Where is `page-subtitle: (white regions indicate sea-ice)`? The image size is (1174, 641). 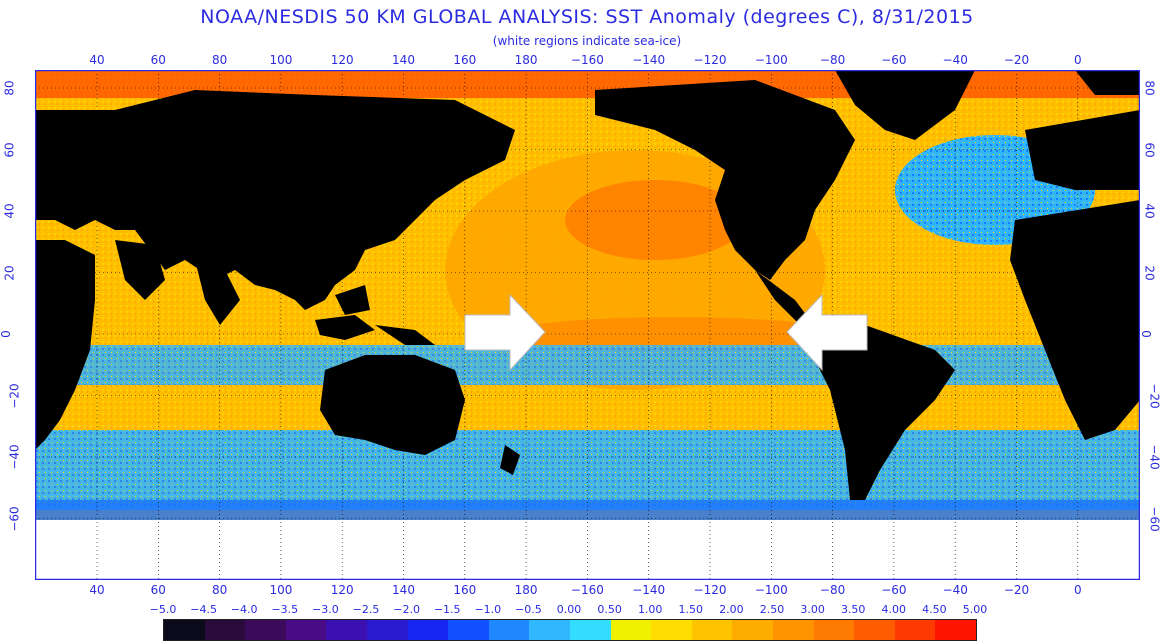 page-subtitle: (white regions indicate sea-ice) is located at coordinates (587, 41).